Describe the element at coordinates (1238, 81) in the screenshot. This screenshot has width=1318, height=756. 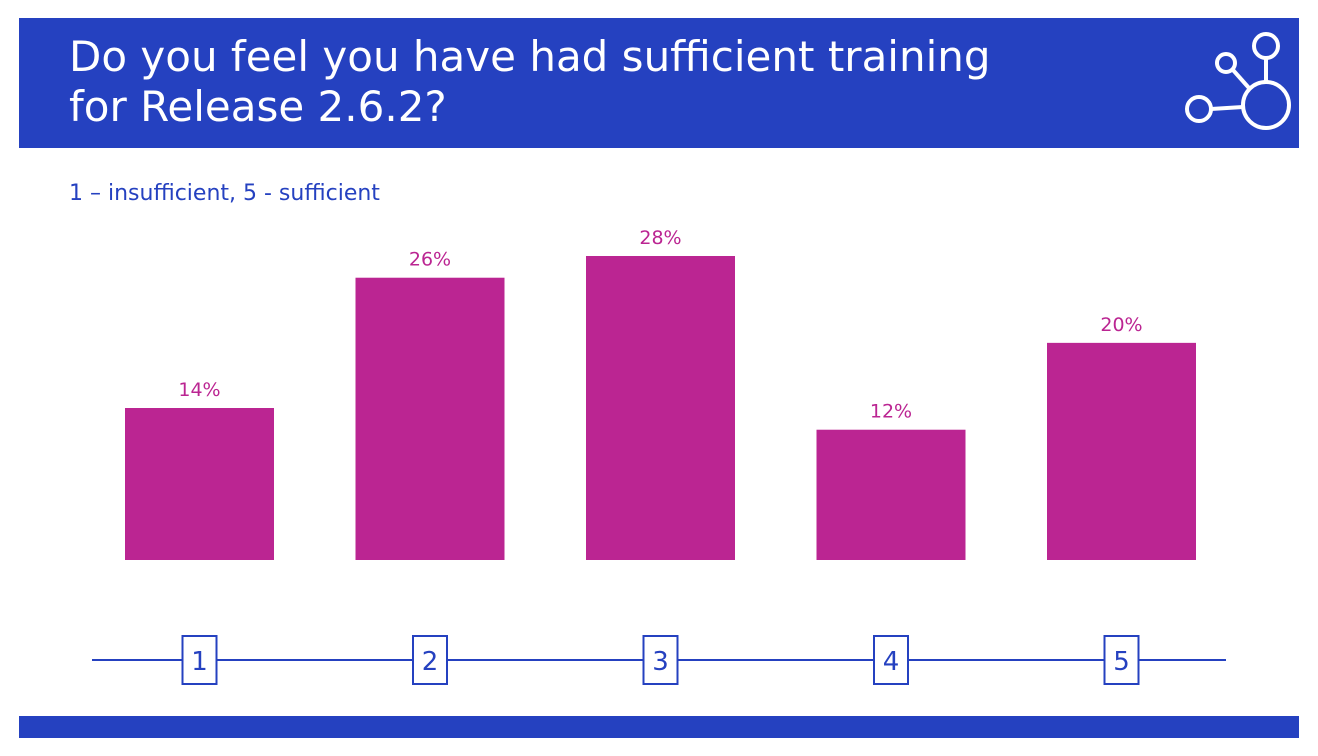
I see `network-nodes-icon` at that location.